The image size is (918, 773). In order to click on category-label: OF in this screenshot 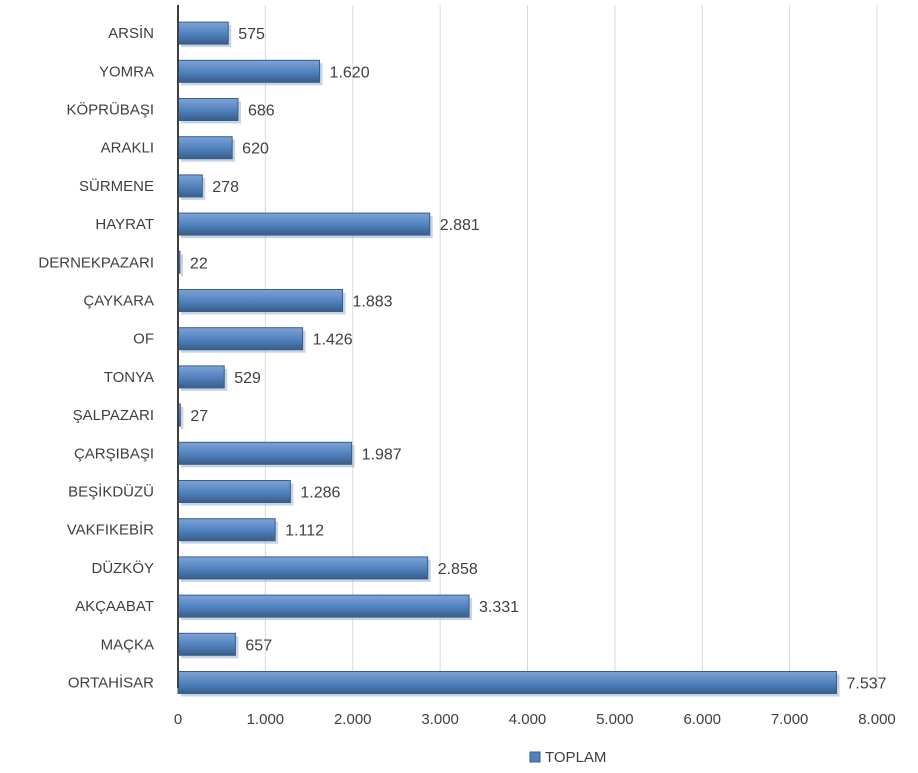, I will do `click(143, 339)`.